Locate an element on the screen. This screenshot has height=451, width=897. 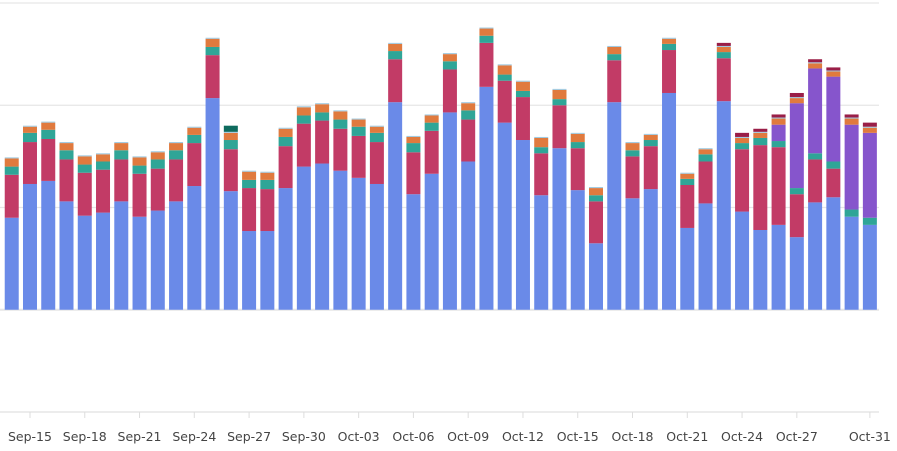
bar-segment-Oct-04-s5 is located at coordinates (376, 126).